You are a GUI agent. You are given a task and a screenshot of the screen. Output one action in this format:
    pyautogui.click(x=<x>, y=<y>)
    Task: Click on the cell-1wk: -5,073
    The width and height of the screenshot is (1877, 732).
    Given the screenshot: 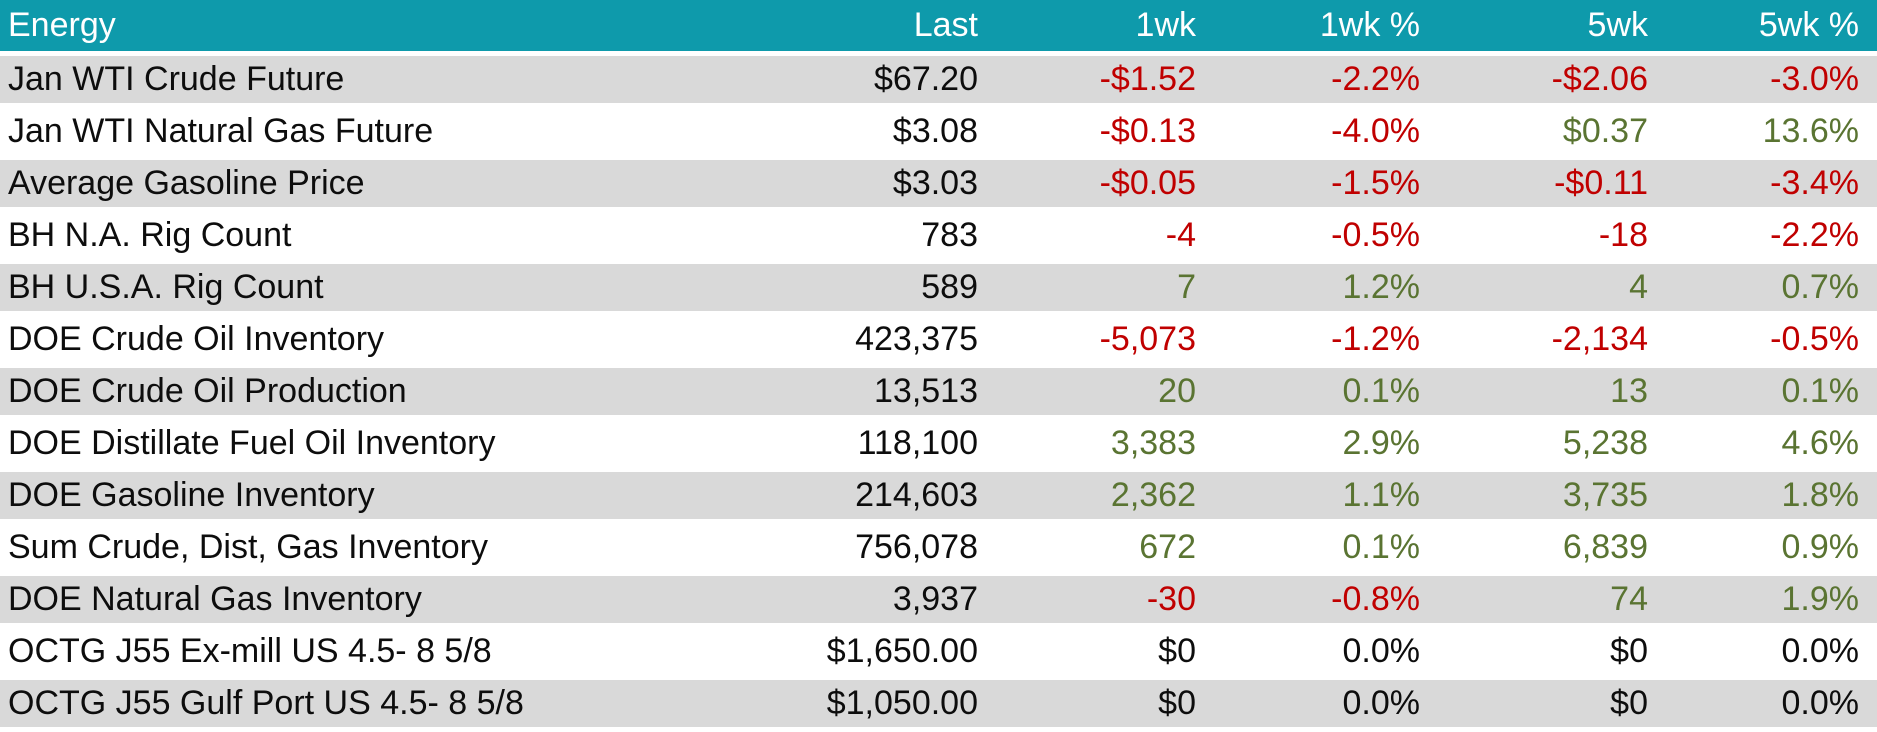 What is the action you would take?
    pyautogui.click(x=1147, y=339)
    